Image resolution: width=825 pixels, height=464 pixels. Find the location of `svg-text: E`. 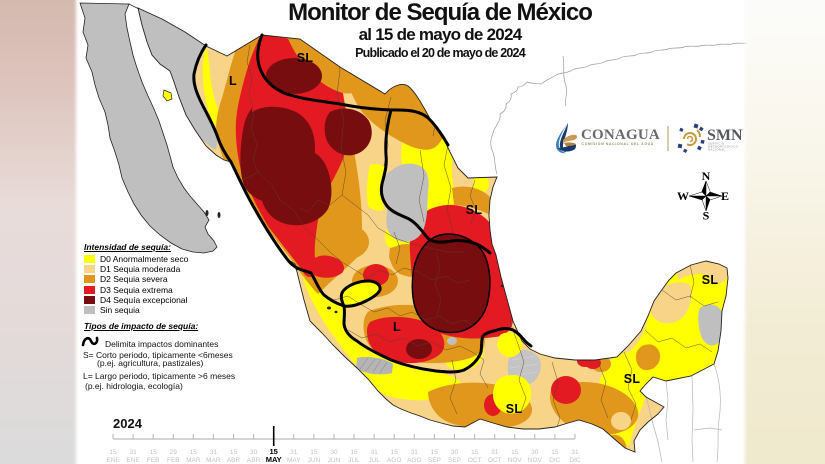

svg-text: E is located at coordinates (725, 196).